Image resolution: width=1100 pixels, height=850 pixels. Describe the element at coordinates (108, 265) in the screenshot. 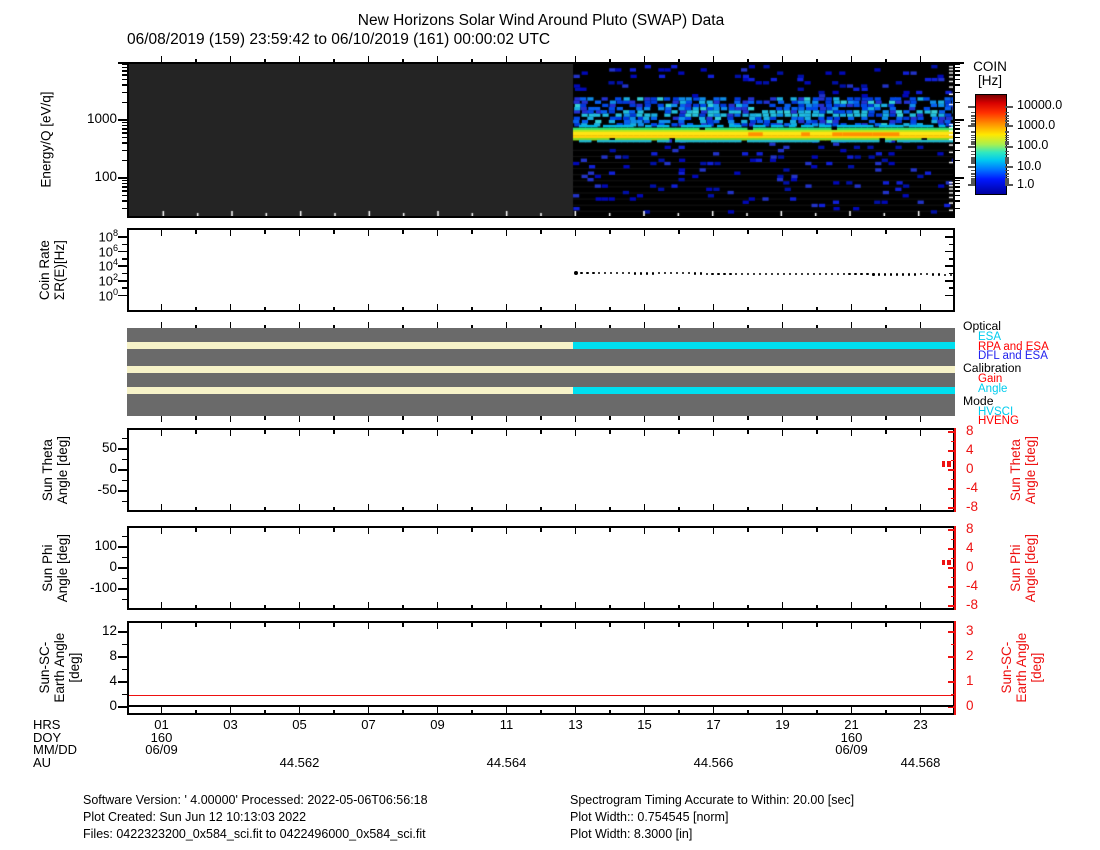

I see `coin-rate-ytick-label: 10⁴` at that location.